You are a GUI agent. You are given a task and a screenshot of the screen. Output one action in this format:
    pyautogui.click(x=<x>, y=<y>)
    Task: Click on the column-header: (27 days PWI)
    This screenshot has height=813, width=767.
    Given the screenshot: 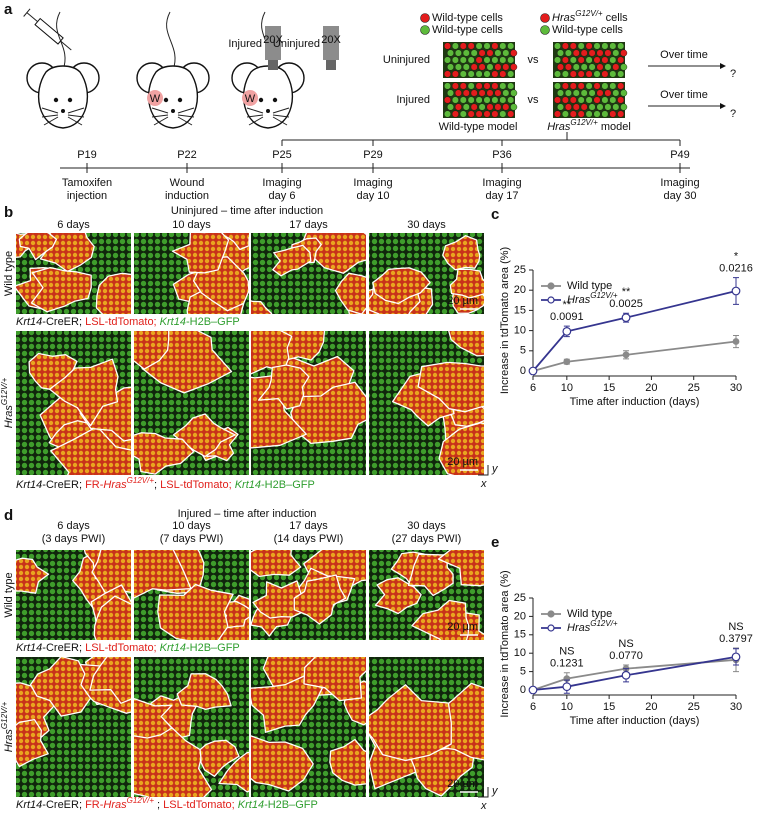 What is the action you would take?
    pyautogui.click(x=427, y=539)
    